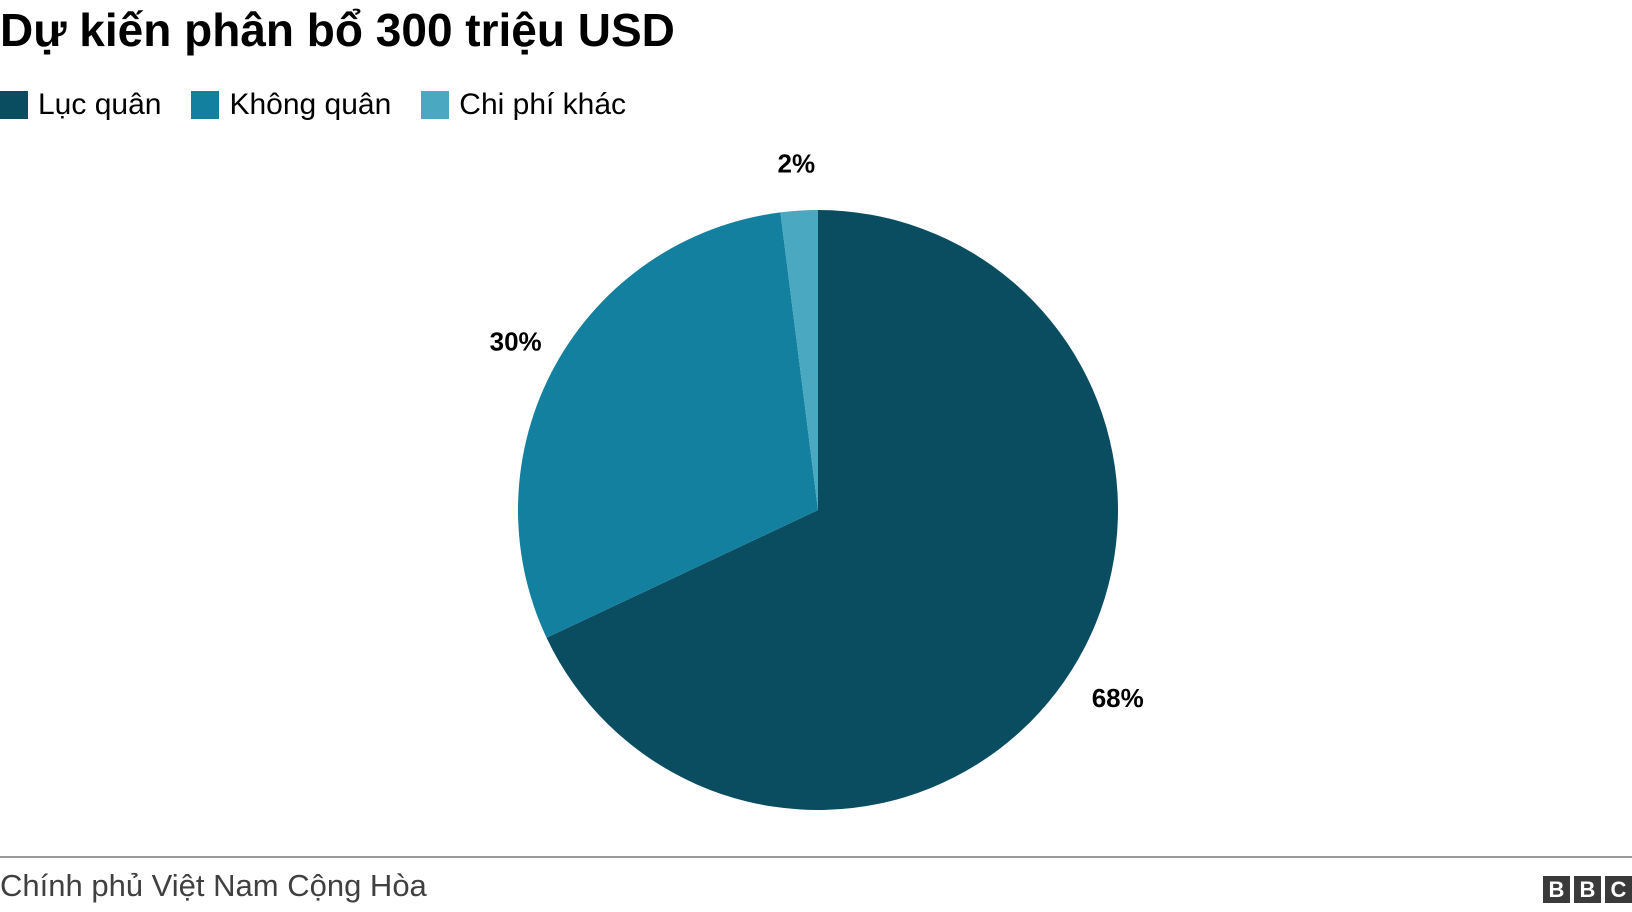  Describe the element at coordinates (799, 360) in the screenshot. I see `pie-slice-chi-phi-khac` at that location.